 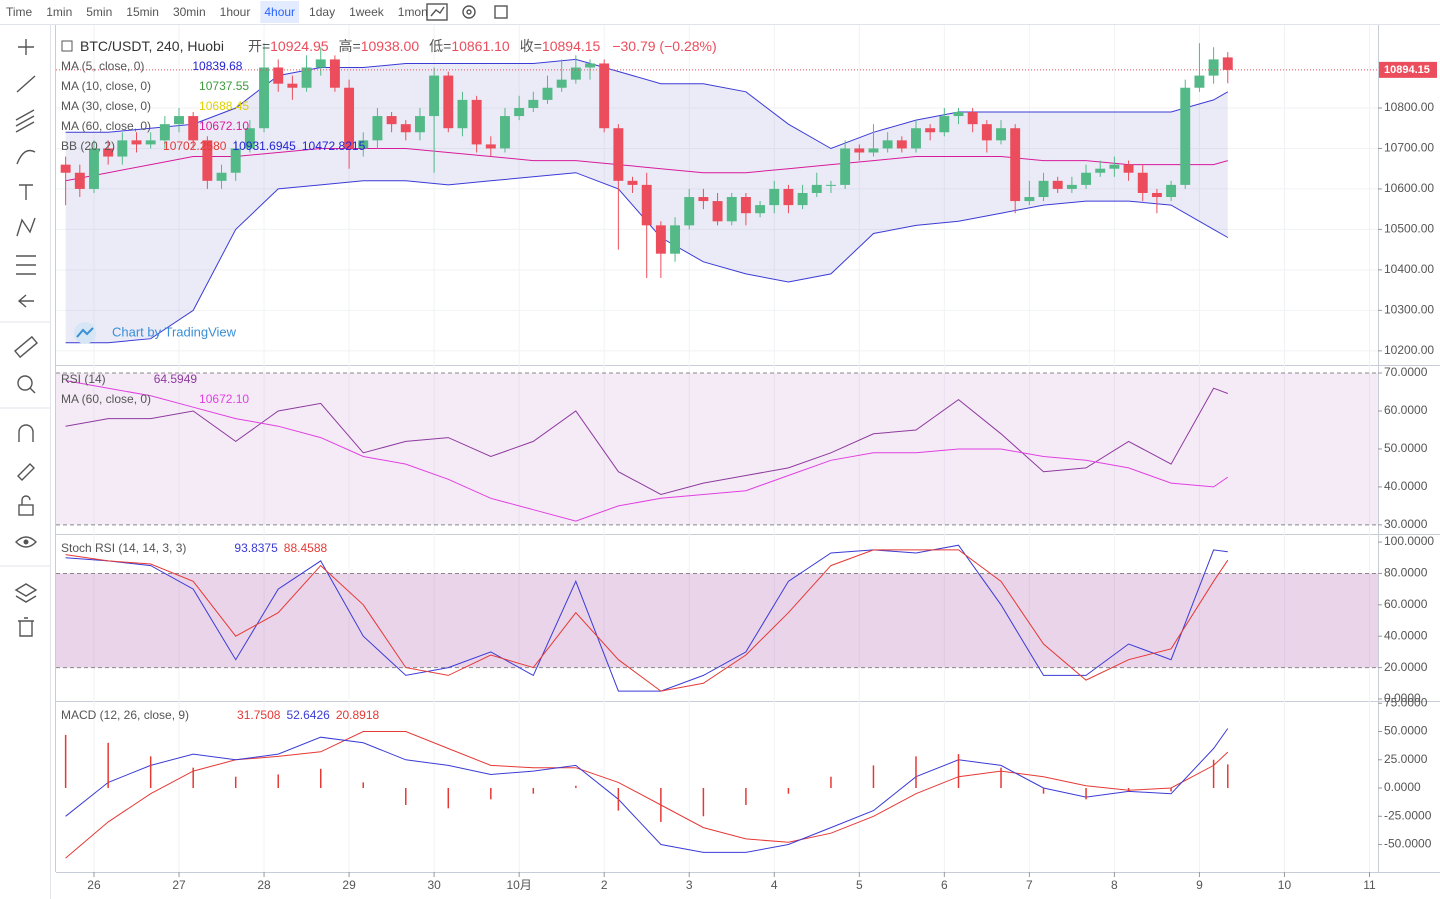 What do you see at coordinates (176, 379) in the screenshot?
I see `legend-value: 64.5949` at bounding box center [176, 379].